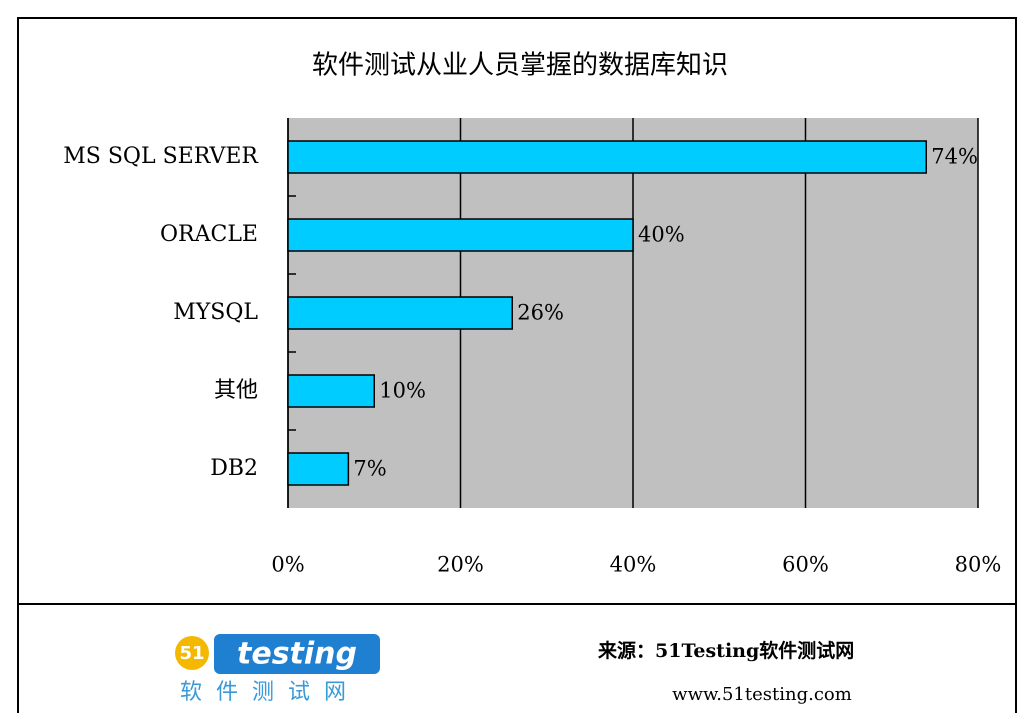 This screenshot has height=713, width=1032. What do you see at coordinates (270, 692) in the screenshot?
I see `logo-subtitle: 软件测试网` at bounding box center [270, 692].